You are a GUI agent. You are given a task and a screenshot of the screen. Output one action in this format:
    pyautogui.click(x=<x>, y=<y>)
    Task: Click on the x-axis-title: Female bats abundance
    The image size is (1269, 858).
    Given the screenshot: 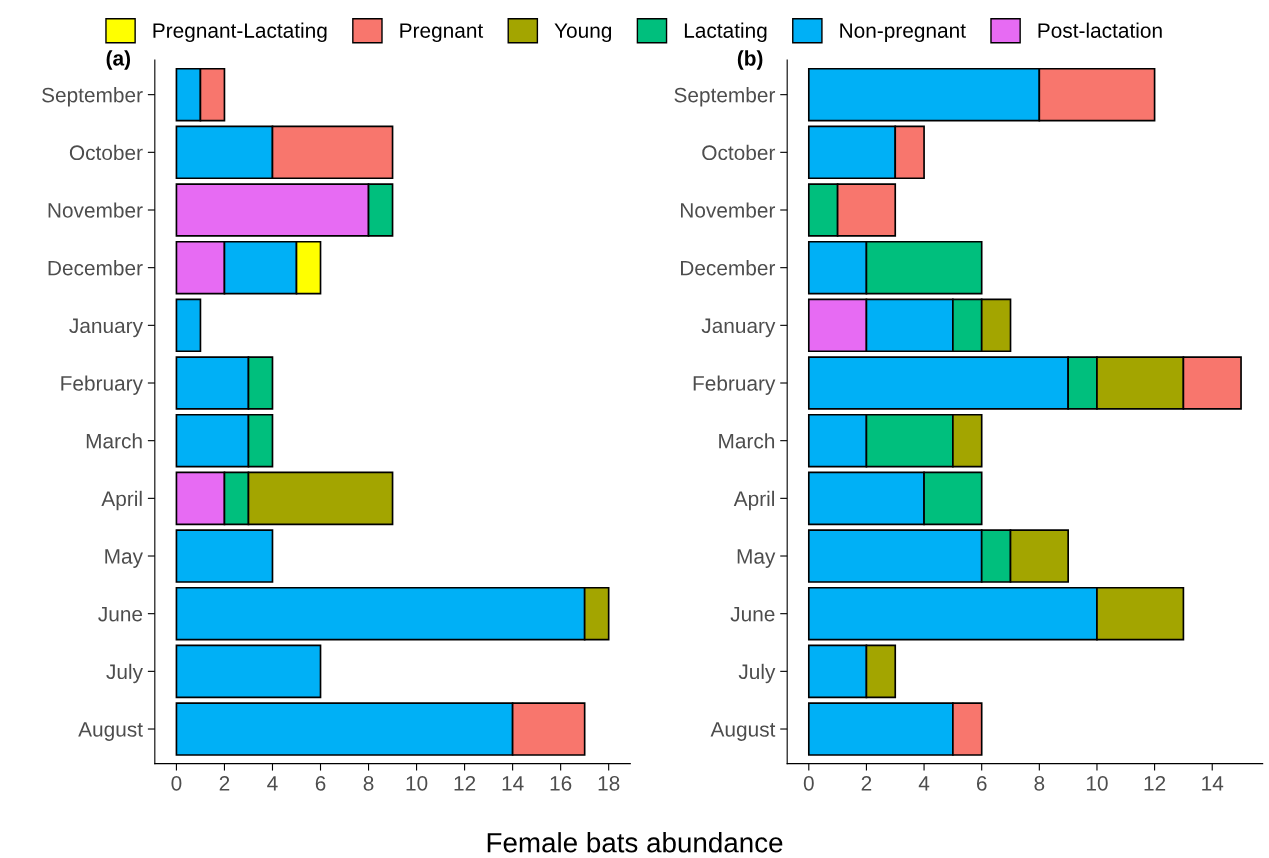 What is the action you would take?
    pyautogui.click(x=635, y=842)
    